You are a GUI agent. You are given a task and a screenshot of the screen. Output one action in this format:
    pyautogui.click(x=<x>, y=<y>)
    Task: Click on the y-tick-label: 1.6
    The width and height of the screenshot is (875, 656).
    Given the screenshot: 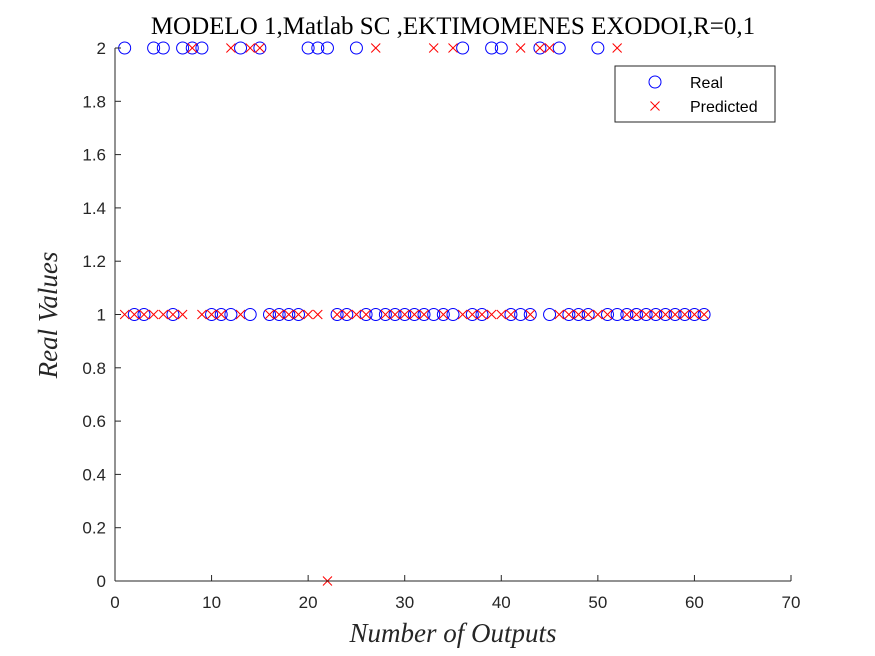 What is the action you would take?
    pyautogui.click(x=94, y=155)
    